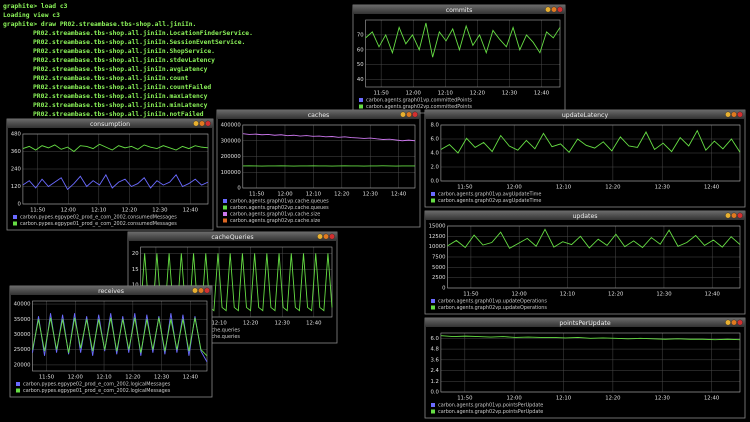 The height and width of the screenshot is (422, 750). I want to click on y-tick-label: 40000, so click(22, 305).